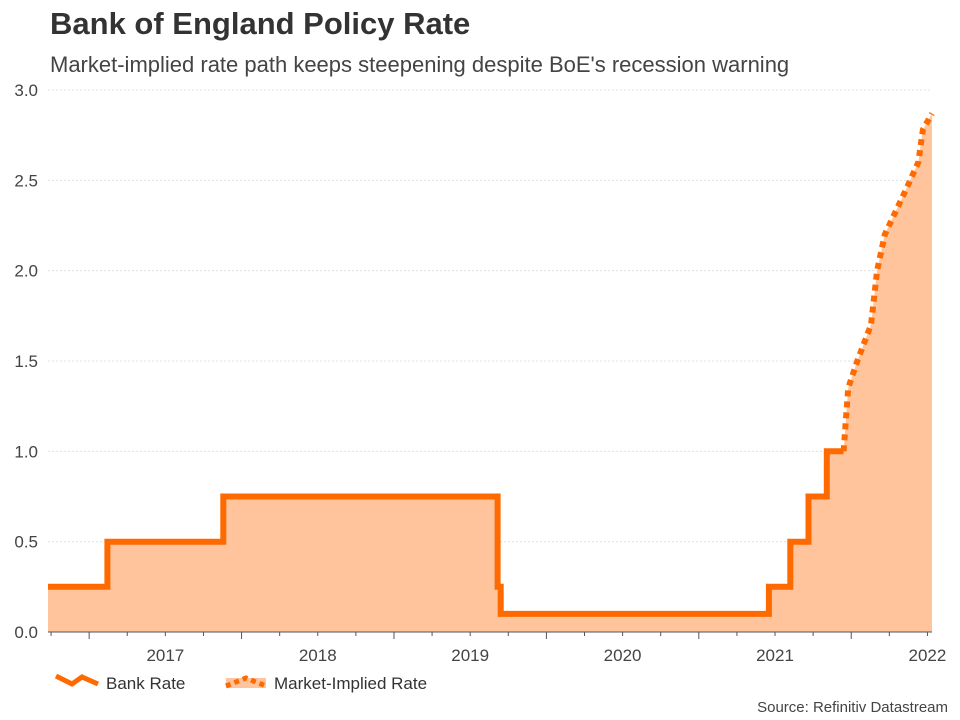 The image size is (960, 720). Describe the element at coordinates (623, 655) in the screenshot. I see `x-tick-label: 2020` at that location.